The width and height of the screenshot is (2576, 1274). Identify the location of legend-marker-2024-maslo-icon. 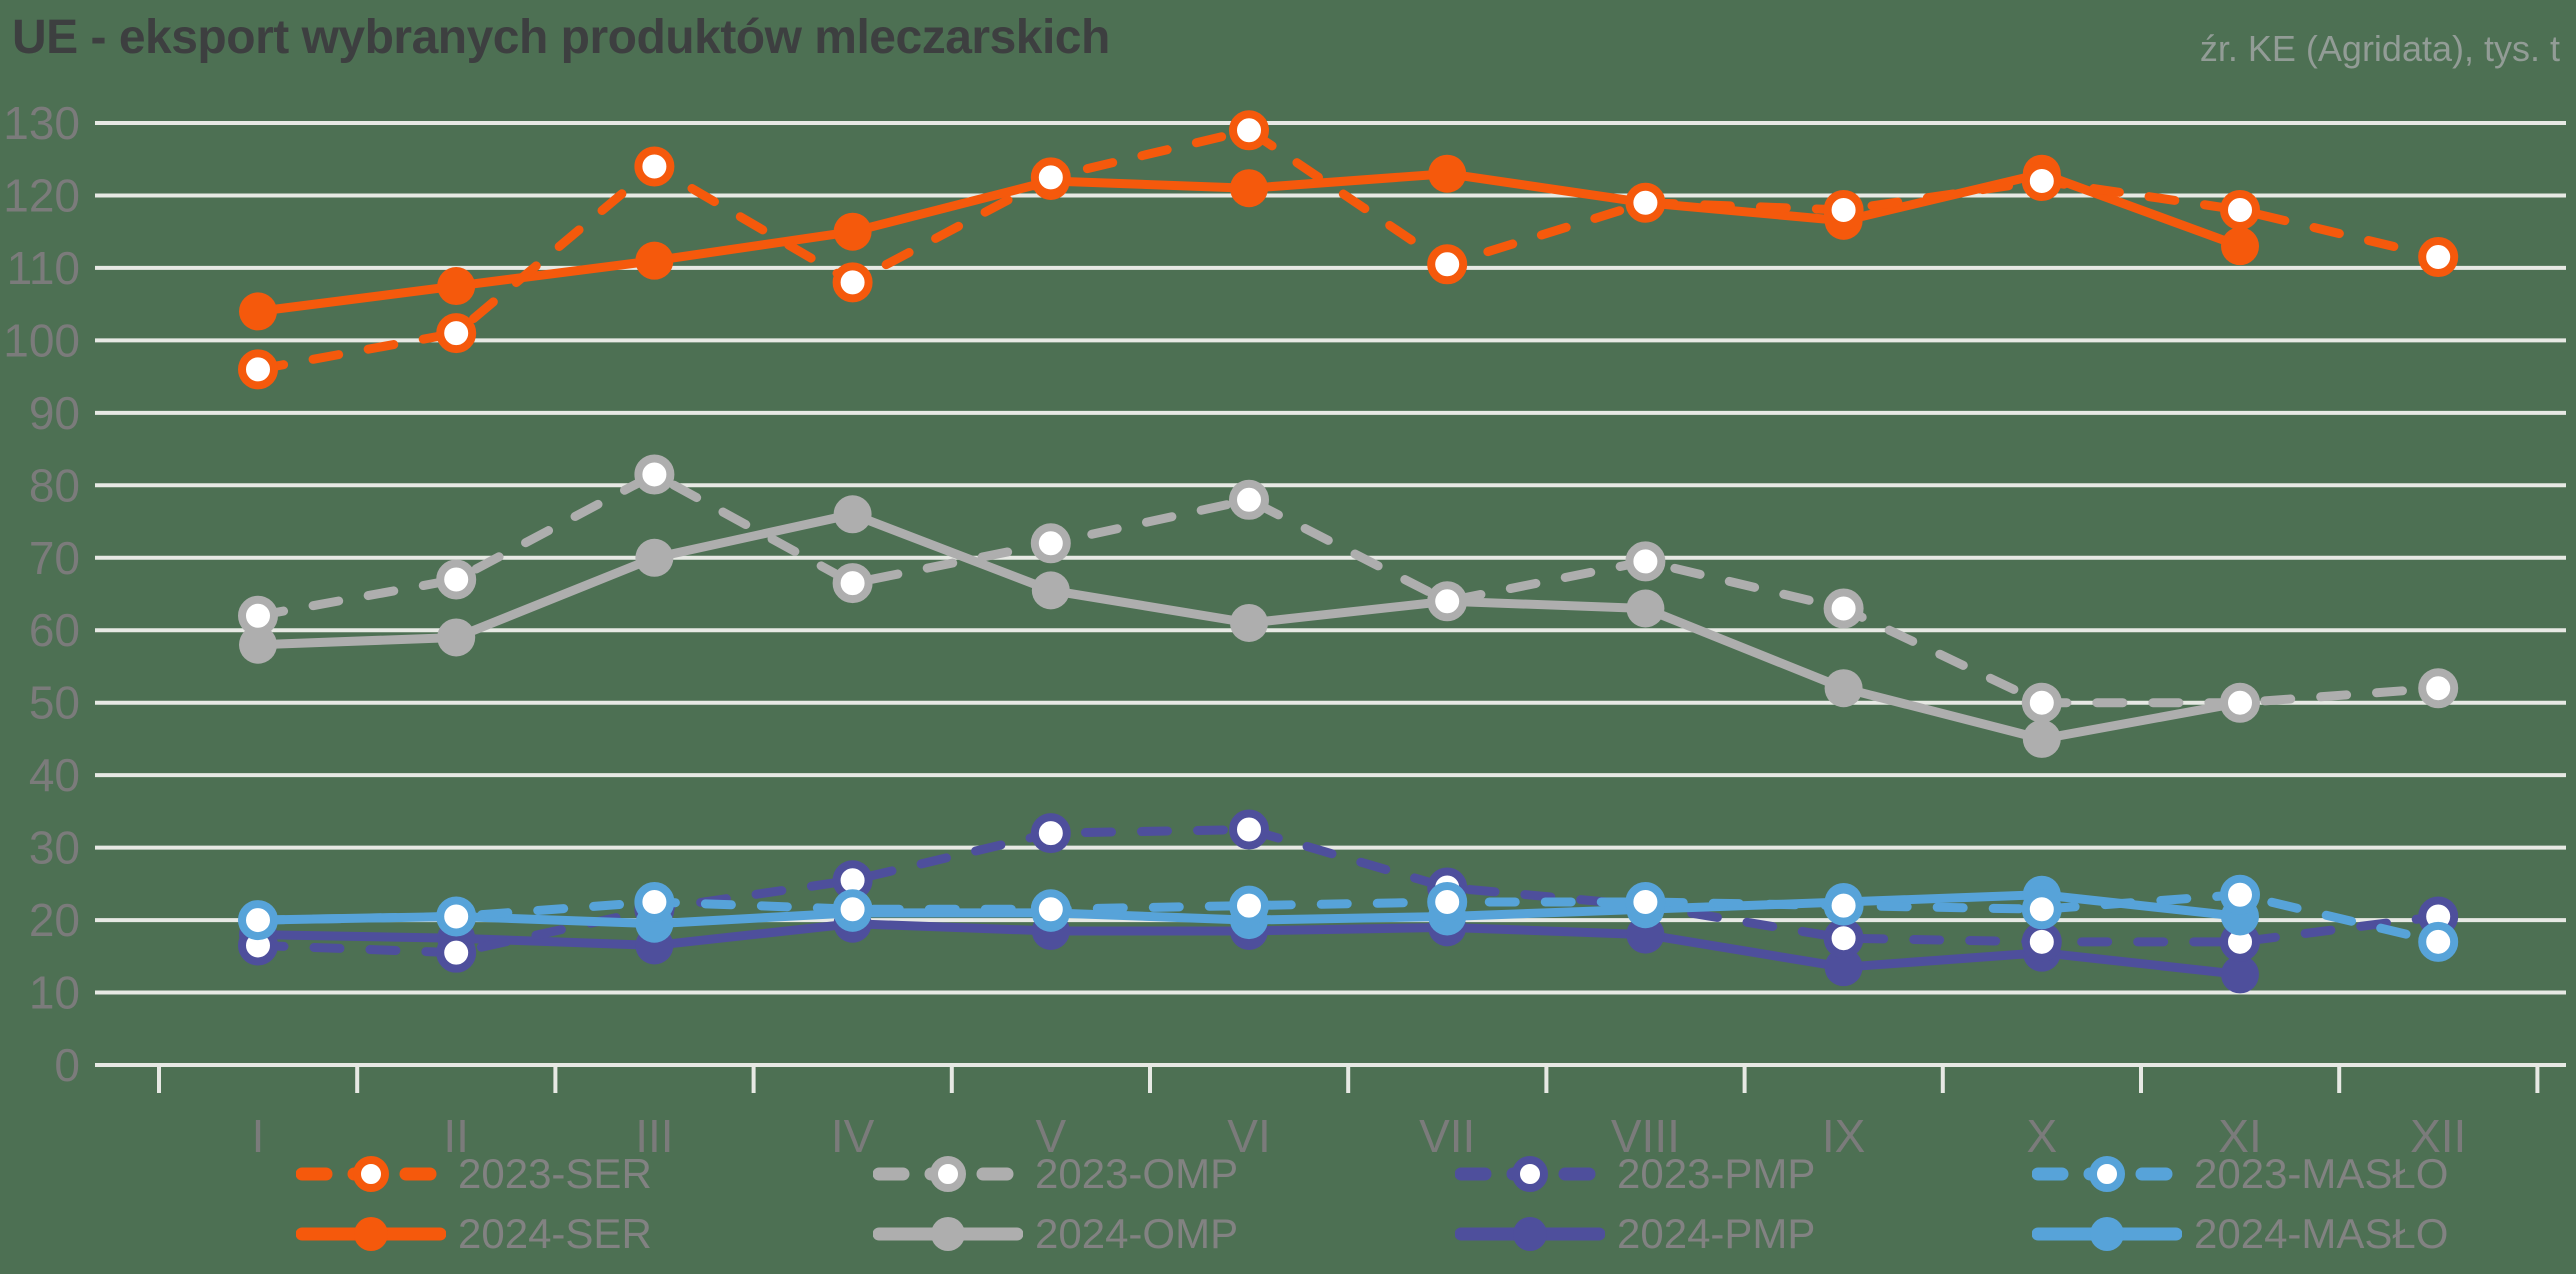
(2107, 1234).